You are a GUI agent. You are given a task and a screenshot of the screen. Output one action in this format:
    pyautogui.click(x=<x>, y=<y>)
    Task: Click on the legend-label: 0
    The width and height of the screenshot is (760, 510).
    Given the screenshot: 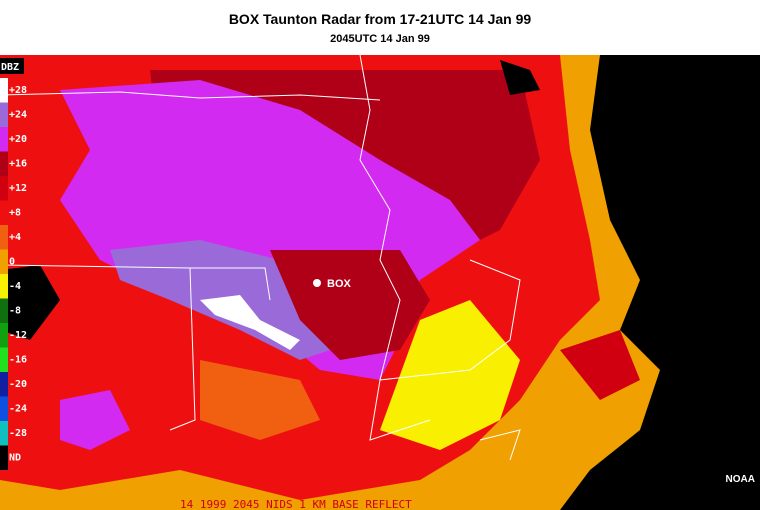 What is the action you would take?
    pyautogui.click(x=12, y=262)
    